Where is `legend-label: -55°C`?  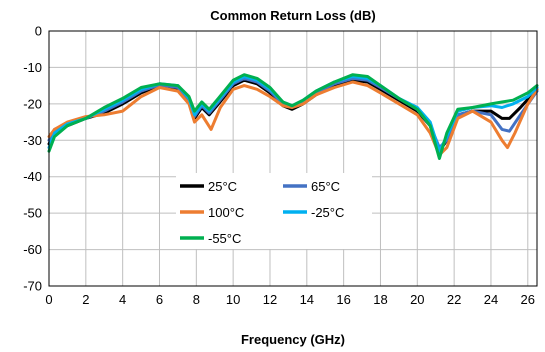
legend-label: -55°C is located at coordinates (224, 238).